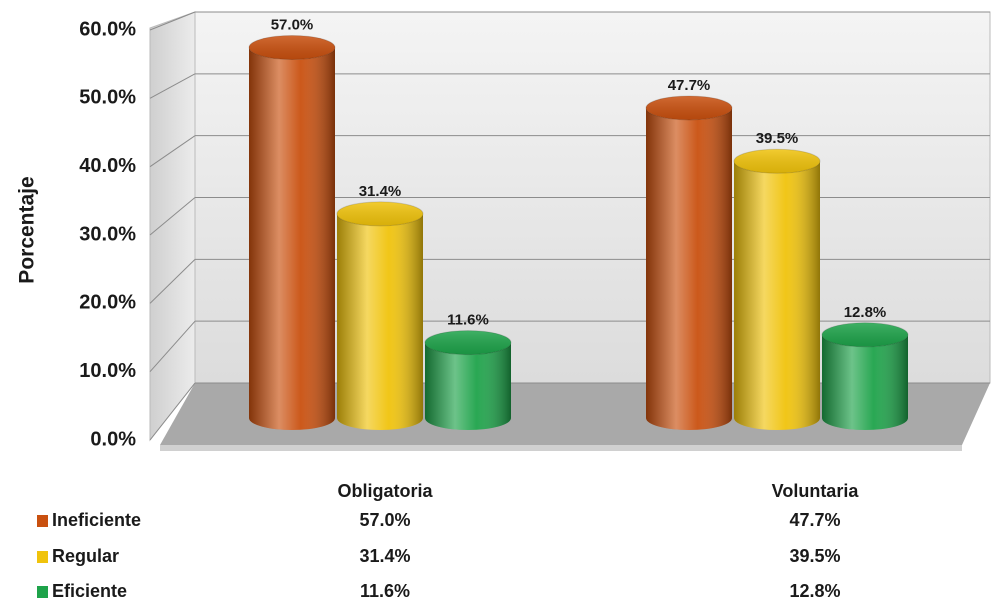 This screenshot has height=606, width=996. What do you see at coordinates (384, 520) in the screenshot?
I see `table-value: 57.0%` at bounding box center [384, 520].